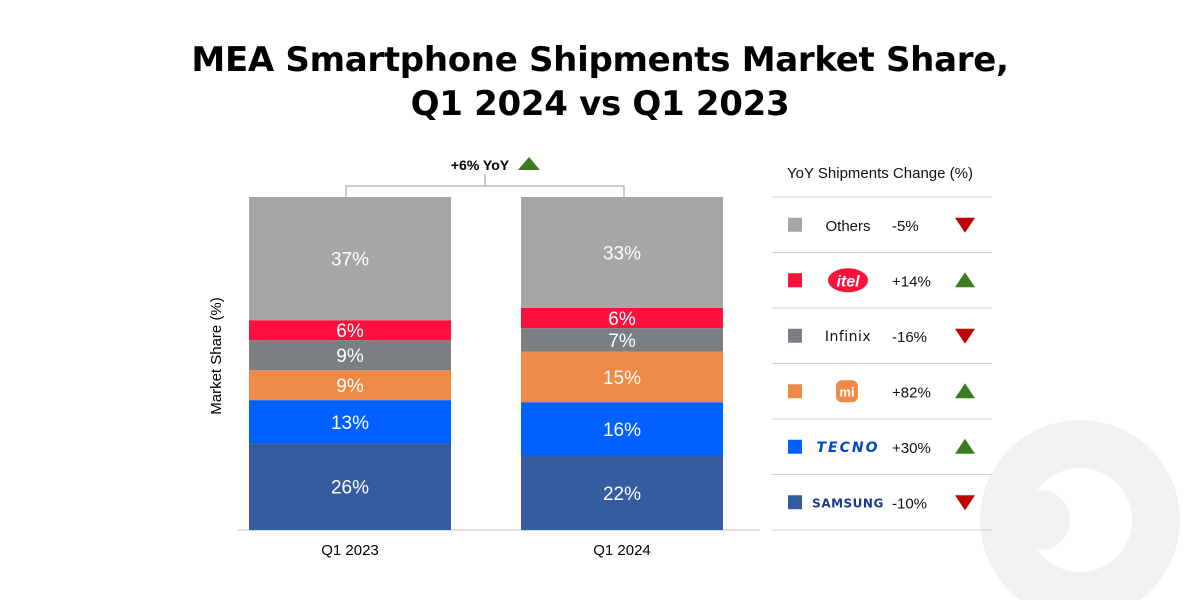 The width and height of the screenshot is (1200, 600). What do you see at coordinates (965, 280) in the screenshot?
I see `up-arrow-icon-itel` at bounding box center [965, 280].